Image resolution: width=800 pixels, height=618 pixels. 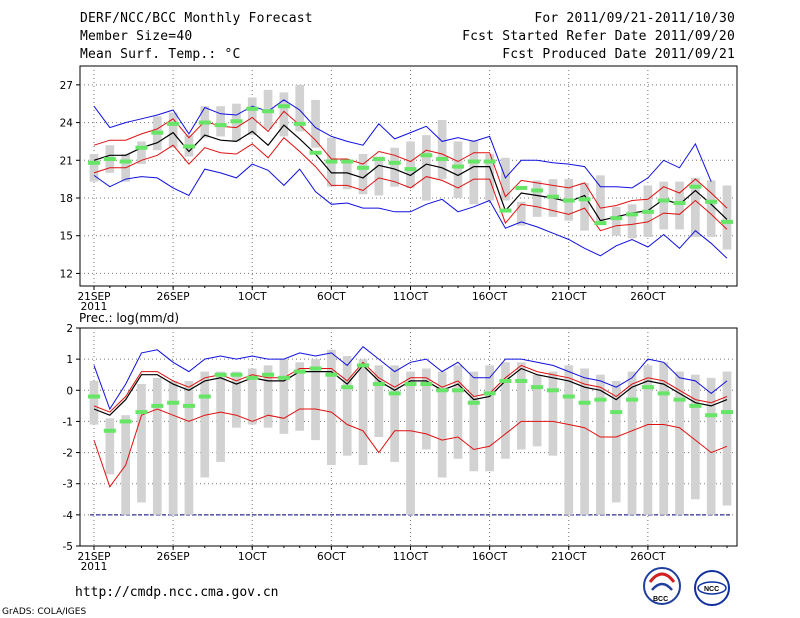 What do you see at coordinates (660, 599) in the screenshot?
I see `bcc-logo-text: BCC` at bounding box center [660, 599].